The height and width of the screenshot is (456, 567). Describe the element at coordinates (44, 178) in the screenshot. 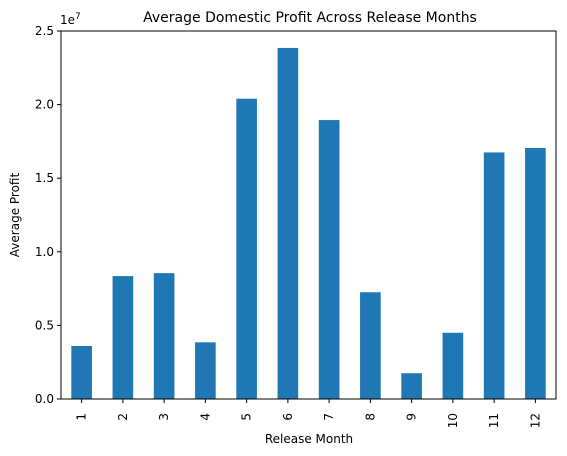

I see `y-tick-label: 1.5` at that location.